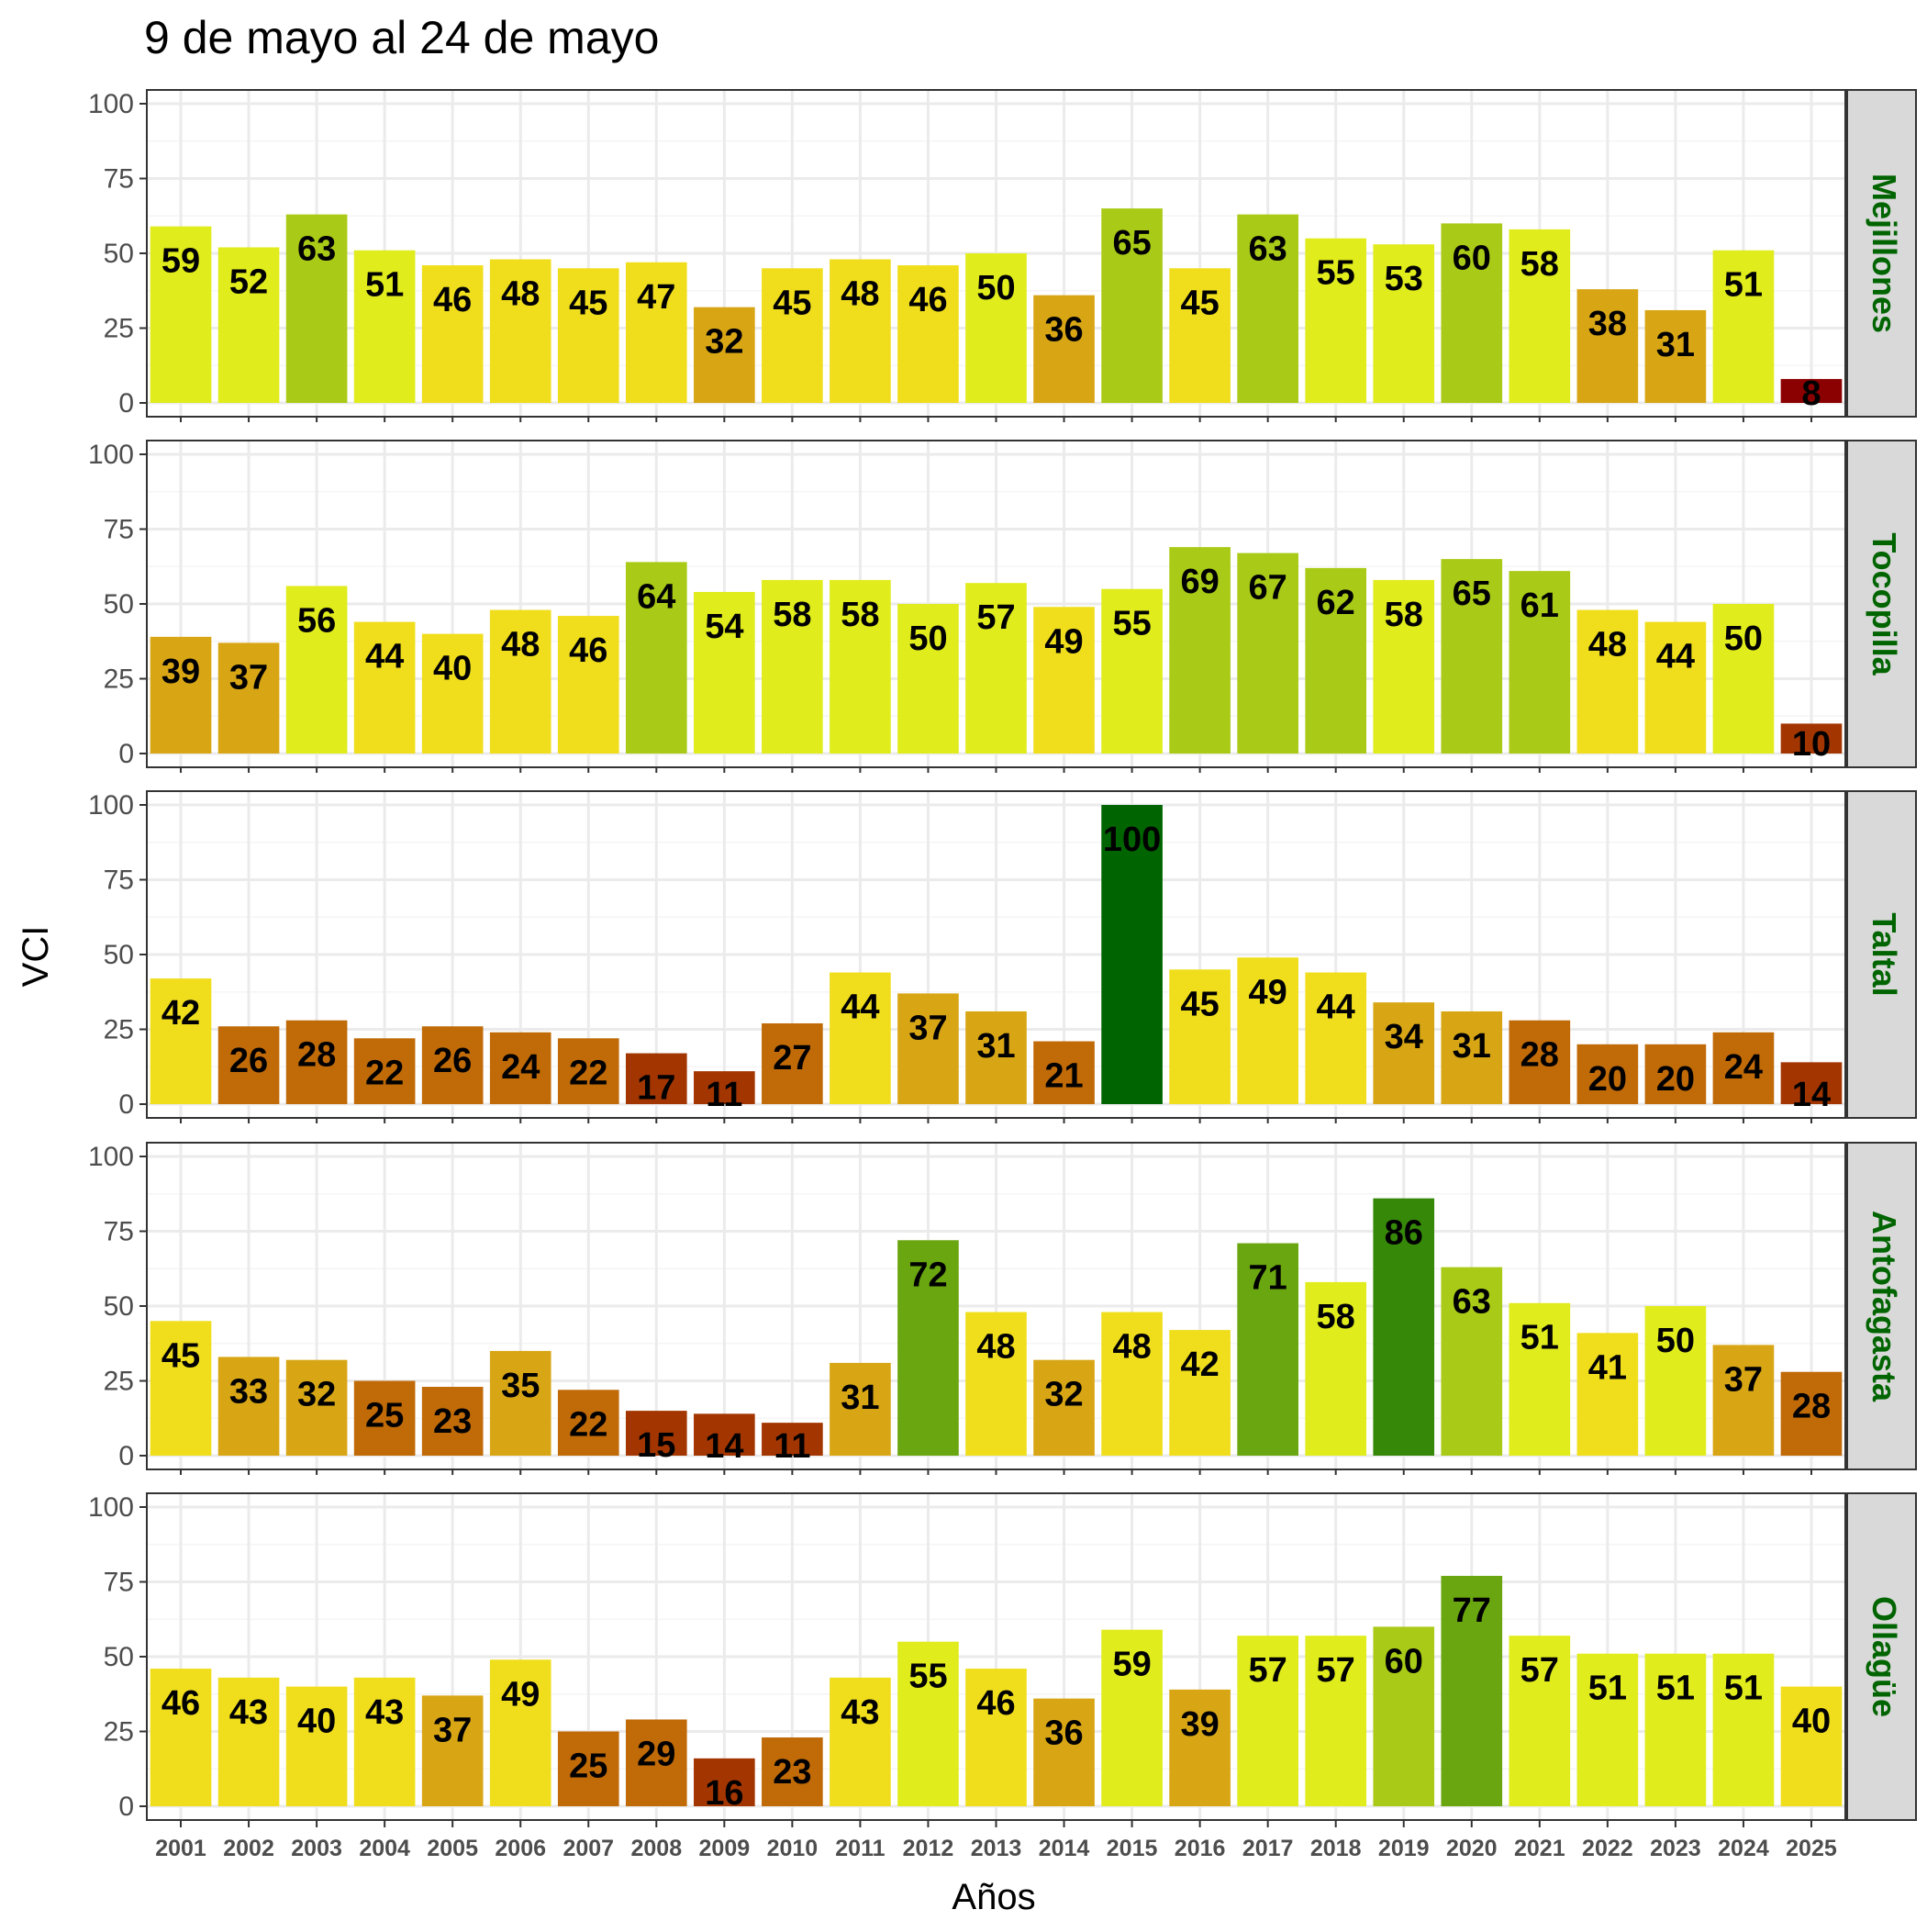 Image resolution: width=1927 pixels, height=1932 pixels. What do you see at coordinates (1607, 1849) in the screenshot?
I see `x-tick-label: 2022` at bounding box center [1607, 1849].